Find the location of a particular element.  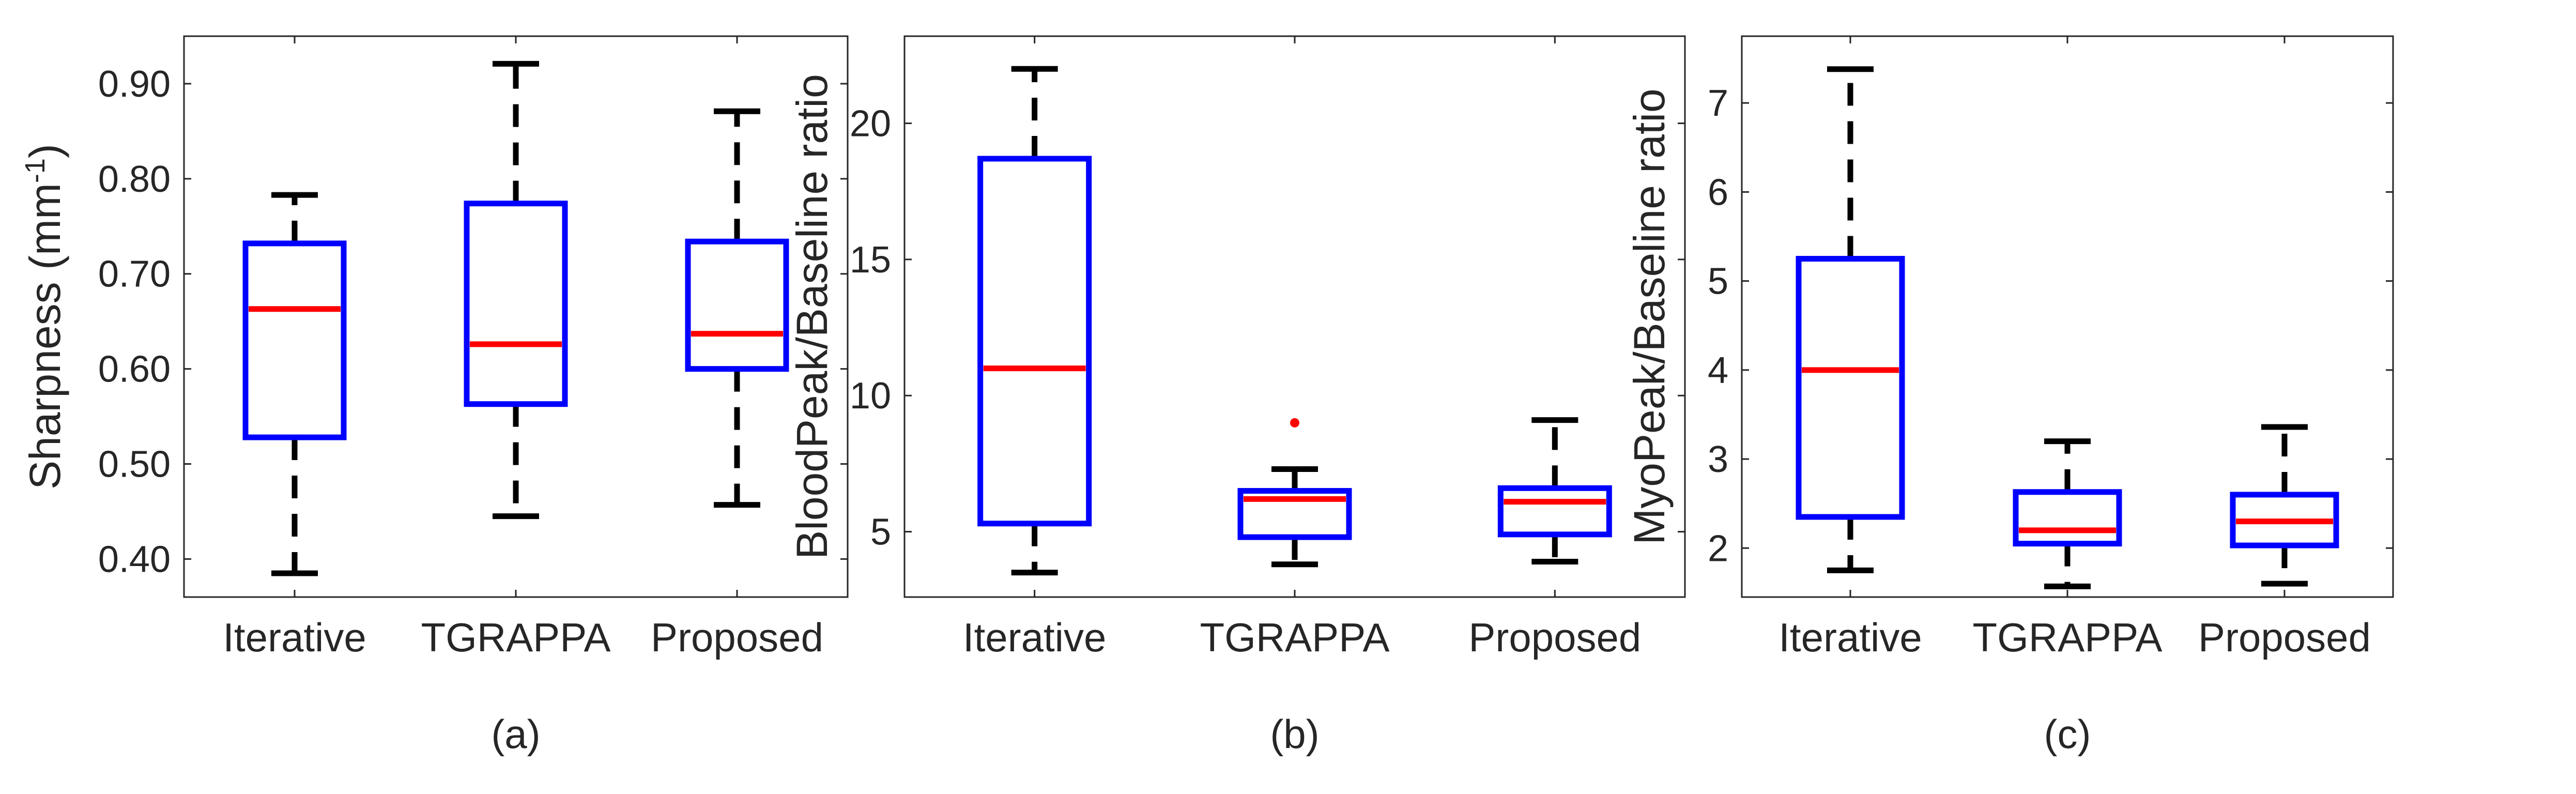

y-tick-label: 2 is located at coordinates (1718, 548).